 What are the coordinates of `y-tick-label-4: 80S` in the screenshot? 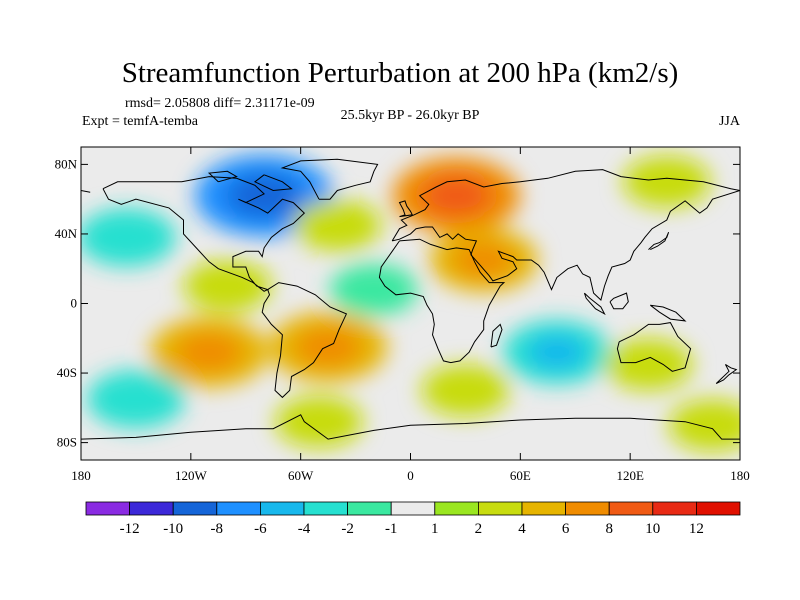 It's located at (67, 442).